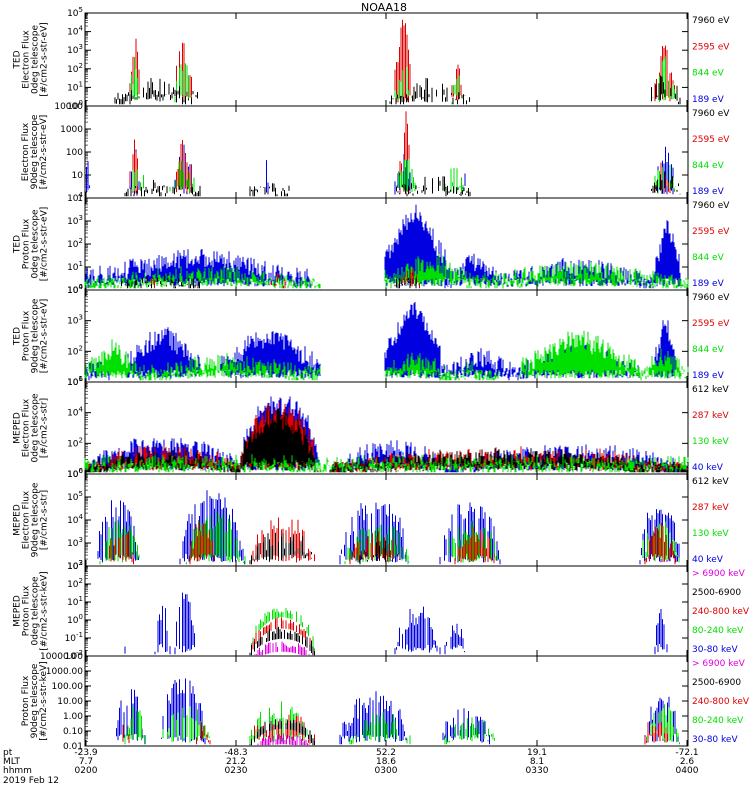  I want to click on legend-entry: 30-80 keV, so click(715, 740).